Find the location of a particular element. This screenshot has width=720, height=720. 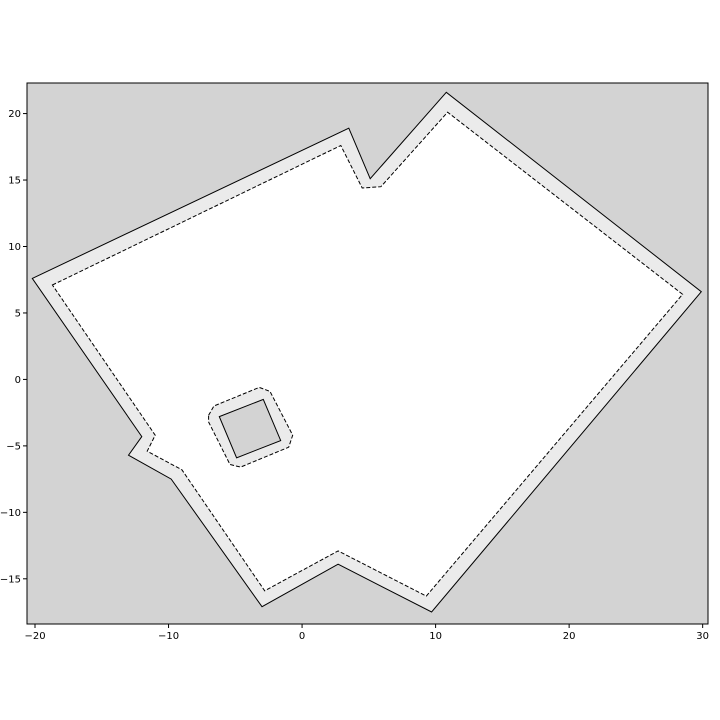

x-axis: −20 −10 0 10 20 30 is located at coordinates (366, 633).